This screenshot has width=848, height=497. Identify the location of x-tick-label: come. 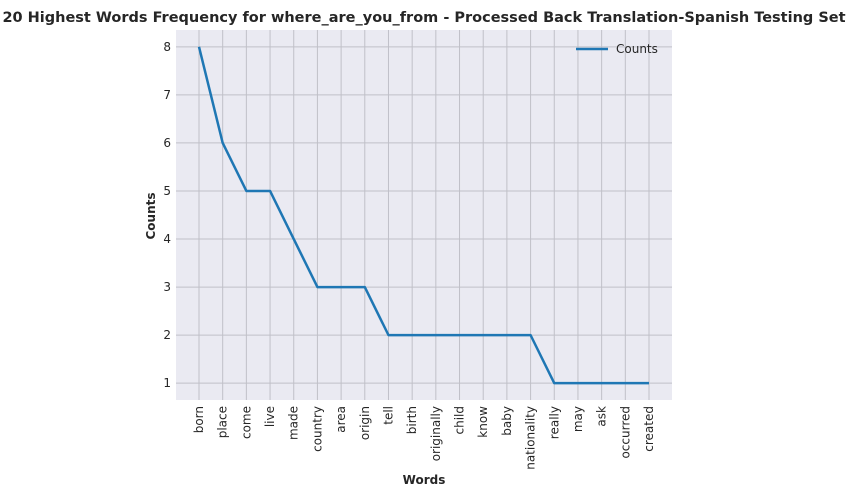
(246, 422).